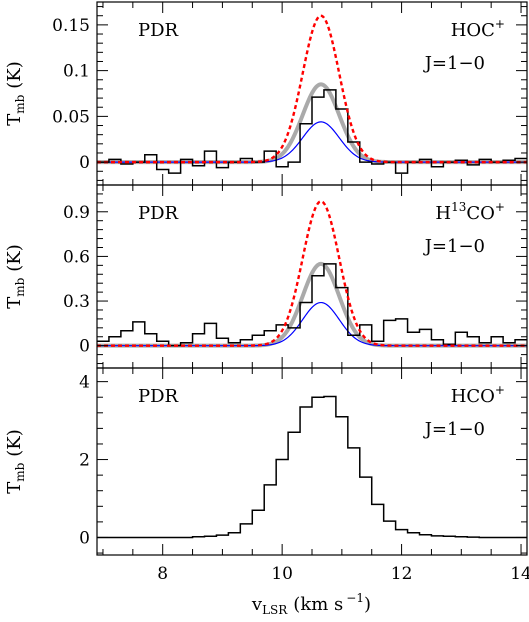 This screenshot has height=622, width=529. I want to click on x-tick-label: 12, so click(402, 574).